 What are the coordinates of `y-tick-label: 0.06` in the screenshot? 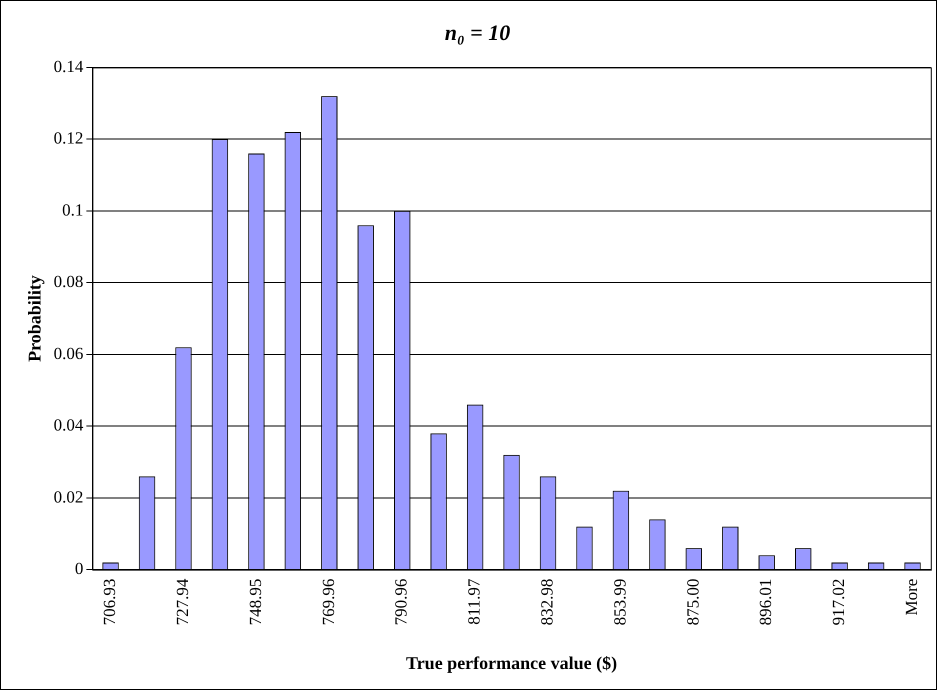 It's located at (69, 353).